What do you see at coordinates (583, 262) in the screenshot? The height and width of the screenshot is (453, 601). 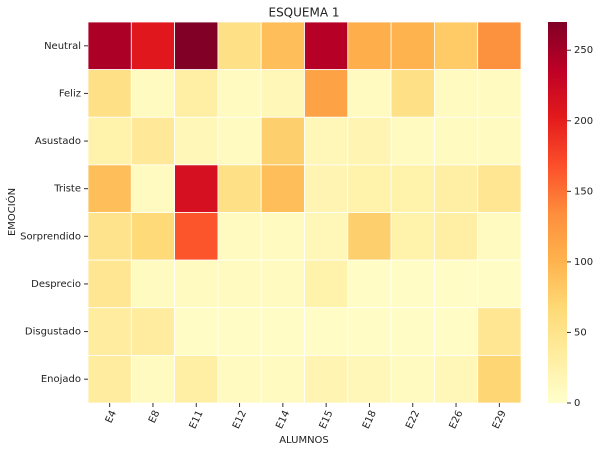 I see `colorbar-tick-label: 100` at bounding box center [583, 262].